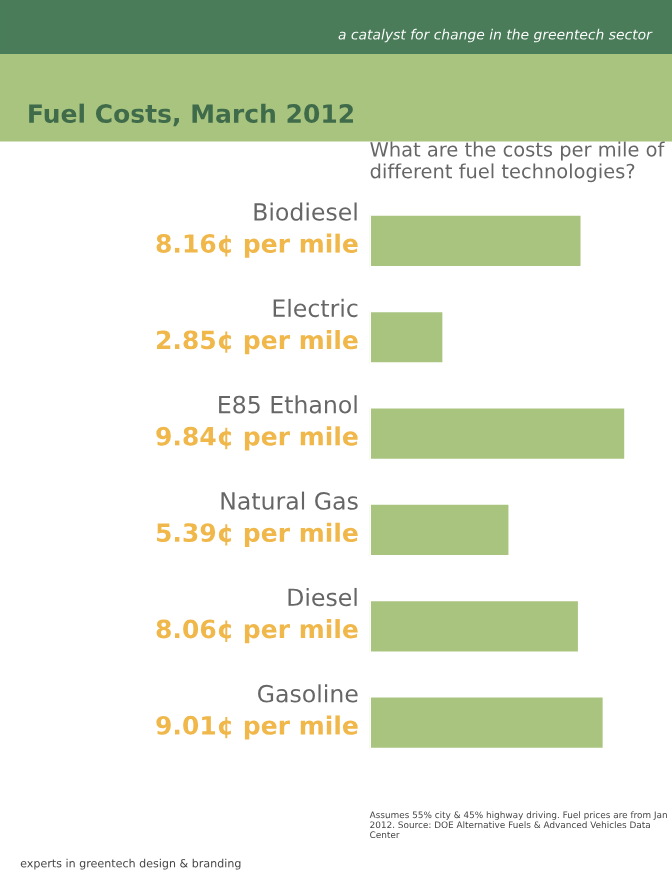 The height and width of the screenshot is (876, 672). I want to click on y-tick-label: Gasoline, so click(308, 693).